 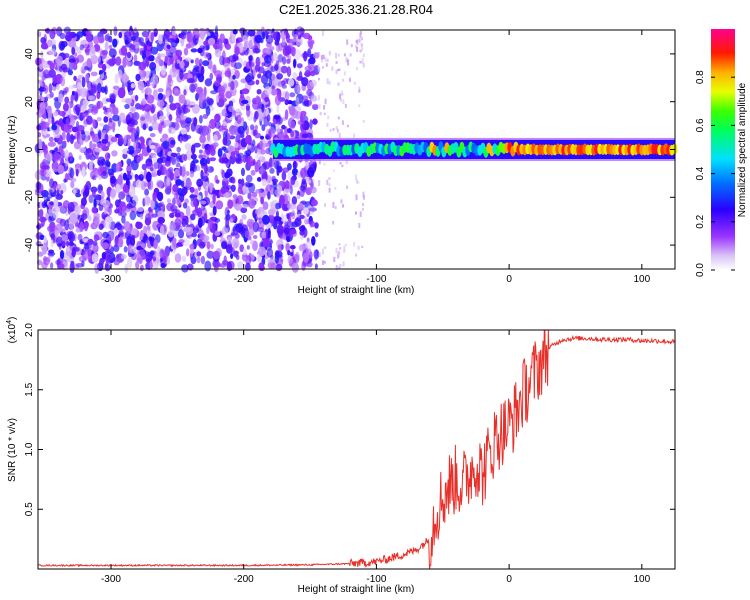 What do you see at coordinates (715, 173) in the screenshot?
I see `colorbar-ticks: 0.0 0.2 0.4 0.6 0.8` at bounding box center [715, 173].